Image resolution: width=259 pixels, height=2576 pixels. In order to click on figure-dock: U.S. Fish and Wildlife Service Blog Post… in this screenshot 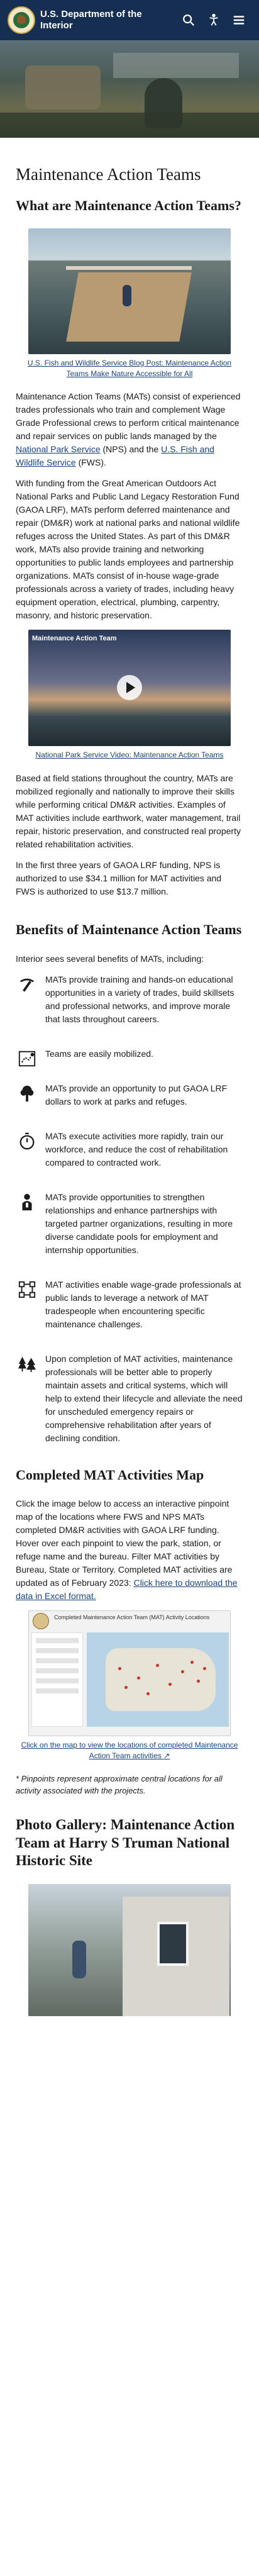, I will do `click(129, 303)`.